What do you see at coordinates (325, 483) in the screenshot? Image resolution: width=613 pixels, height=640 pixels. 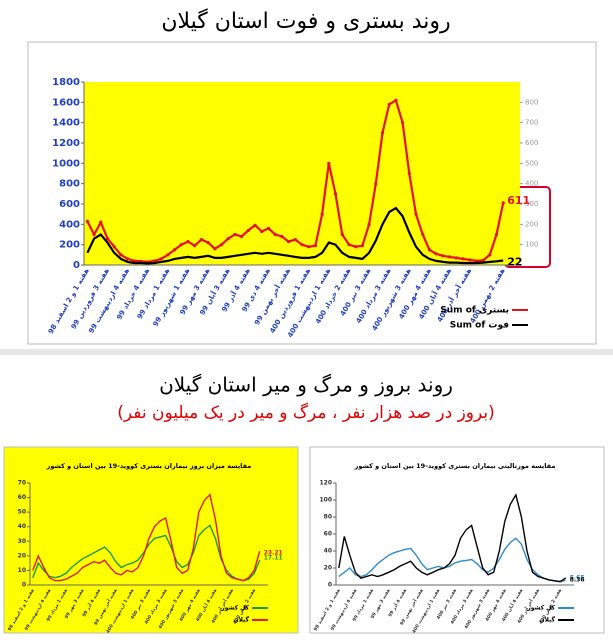 I see `y-tick-label: 120` at bounding box center [325, 483].